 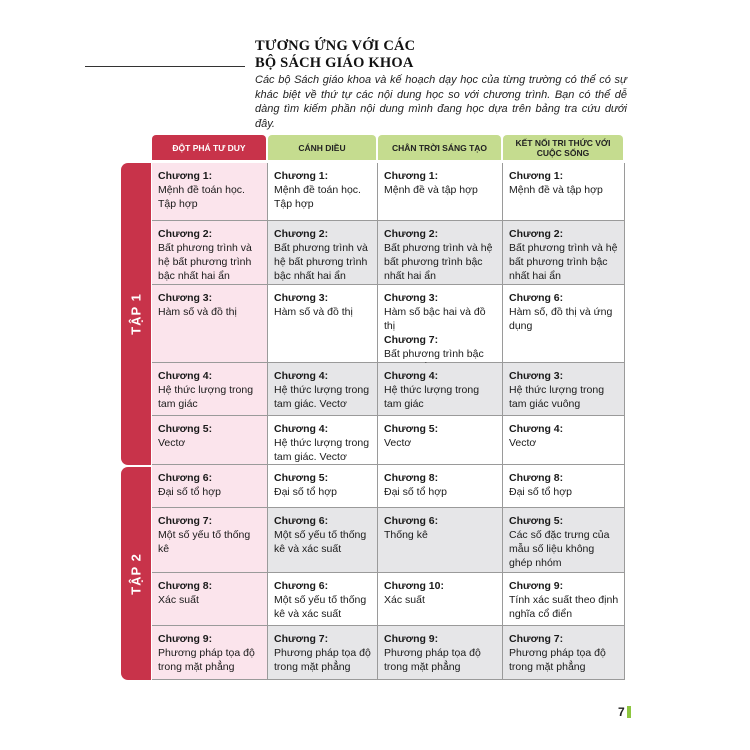 What do you see at coordinates (414, 586) in the screenshot?
I see `chapter-label: Chương 10:` at bounding box center [414, 586].